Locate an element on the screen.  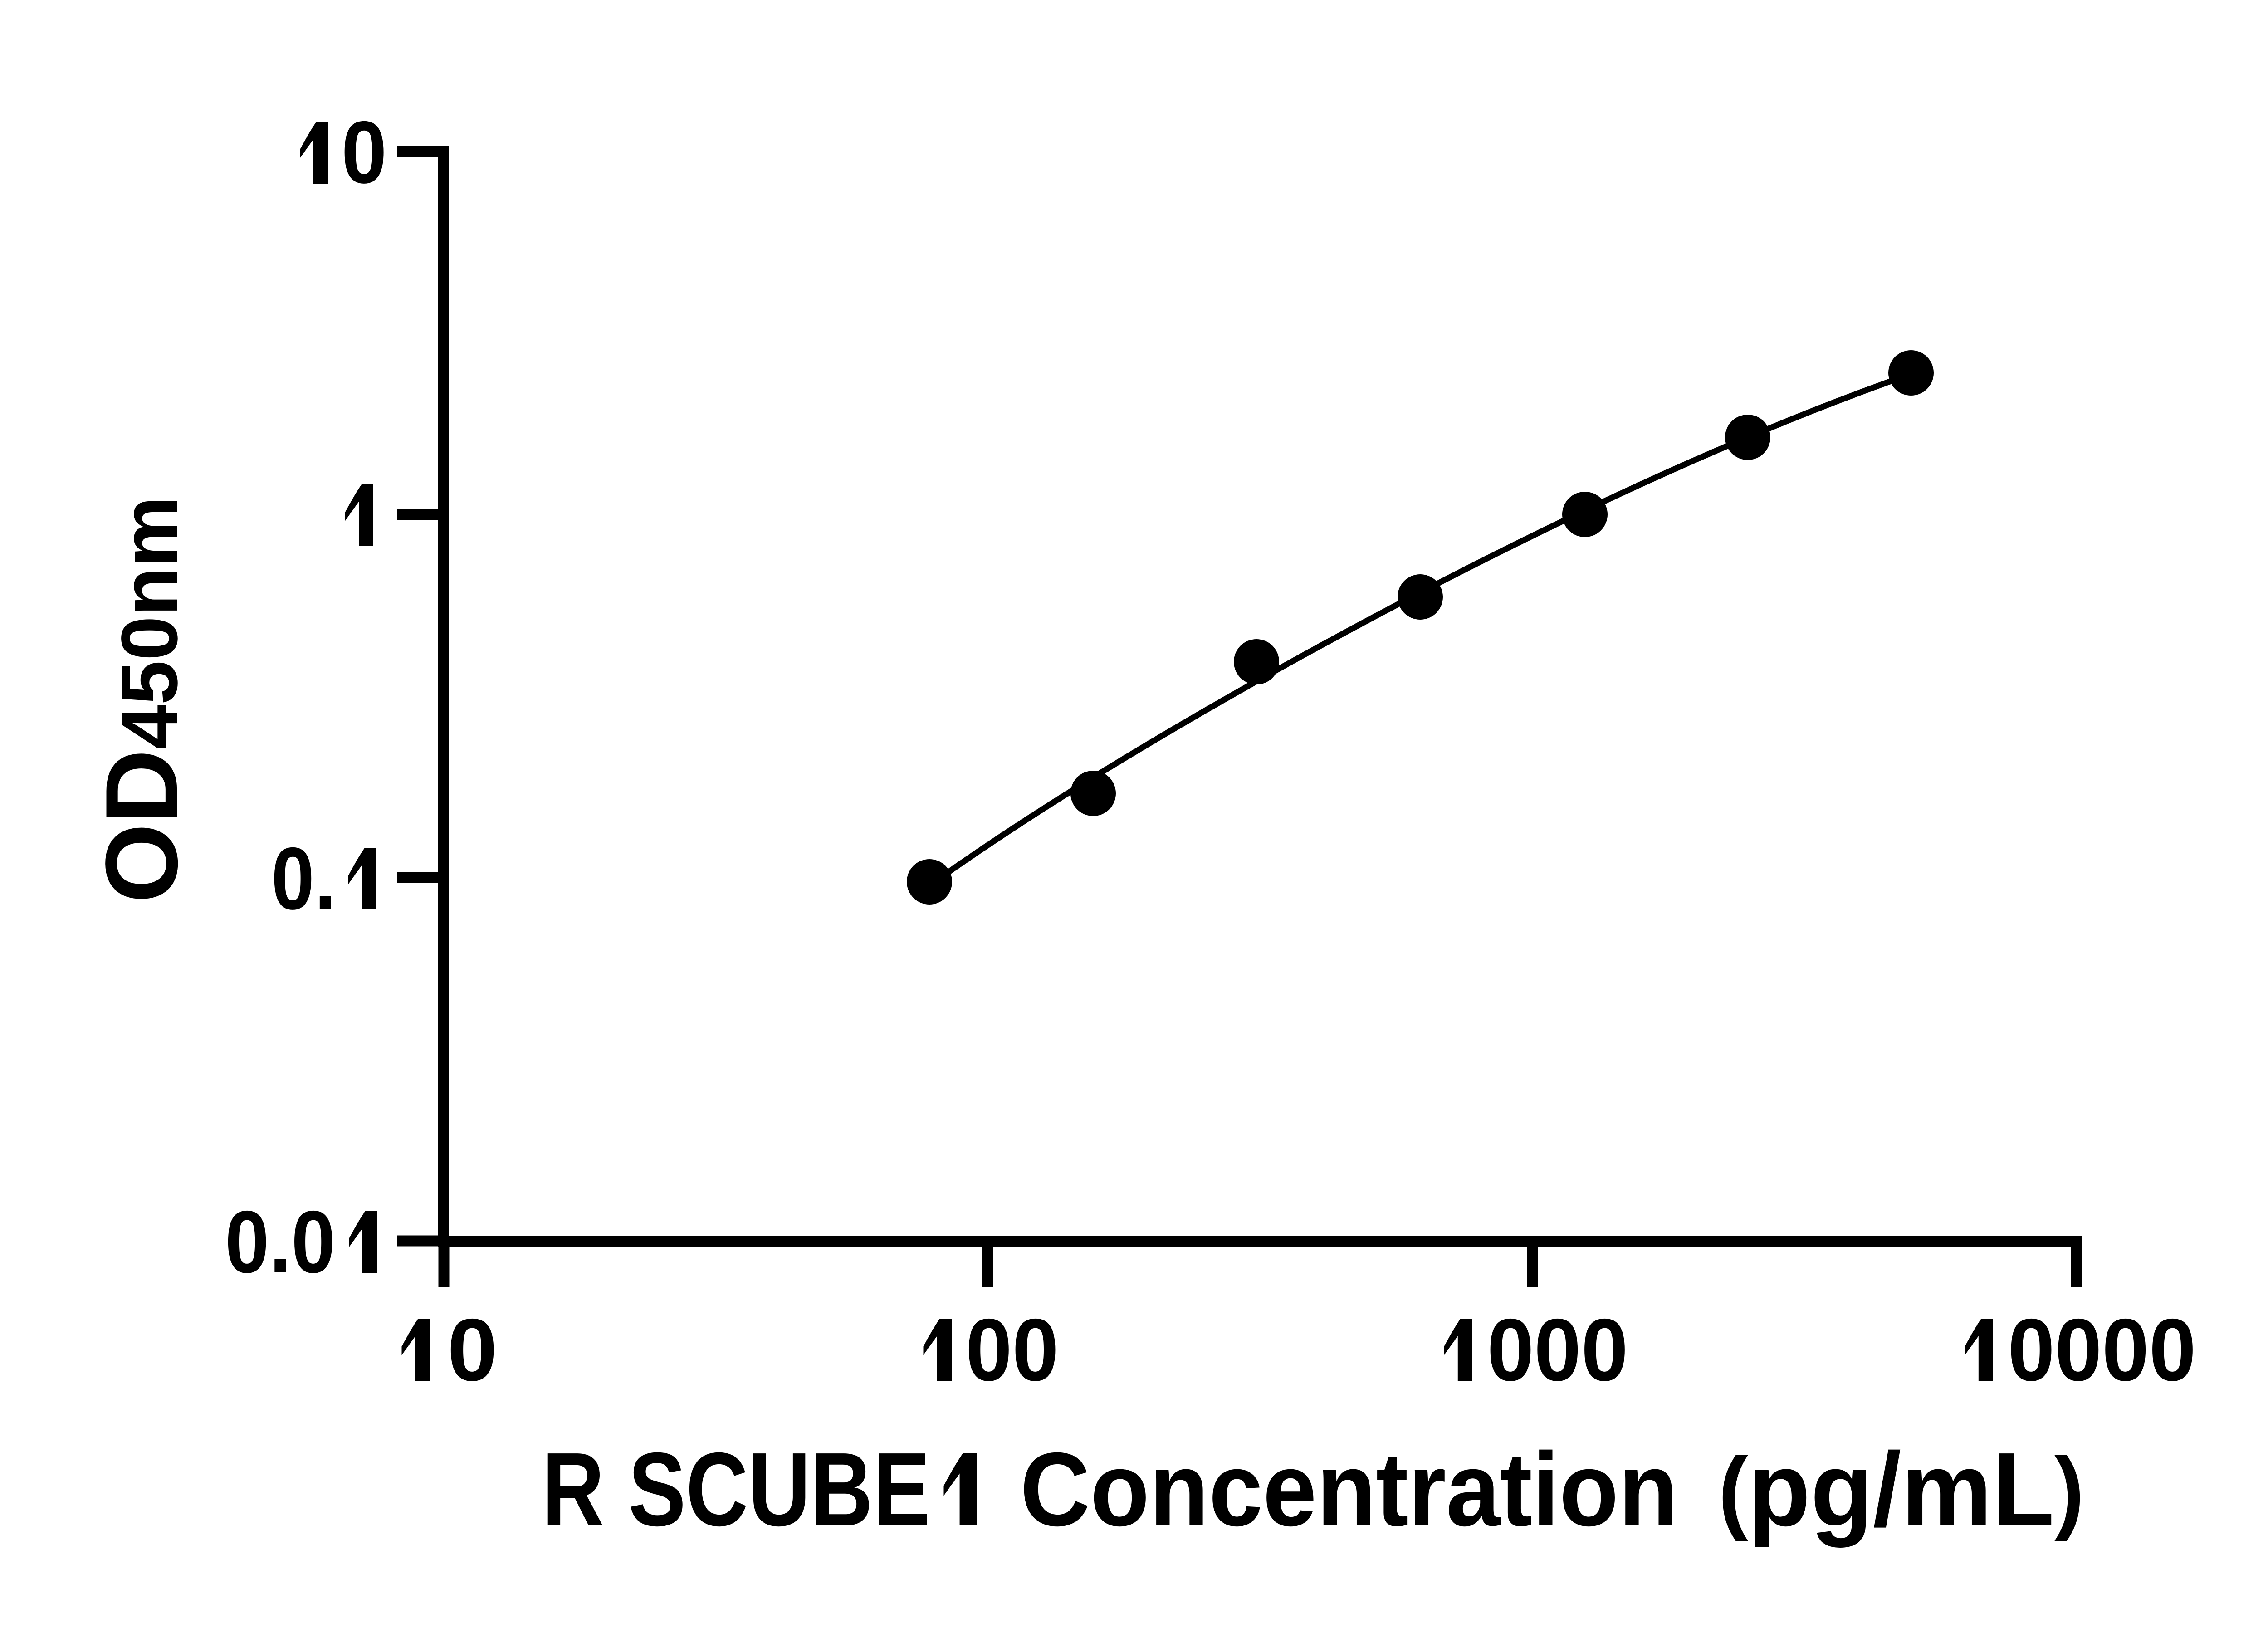
svg-text: (pg/mL) is located at coordinates (1901, 1489).